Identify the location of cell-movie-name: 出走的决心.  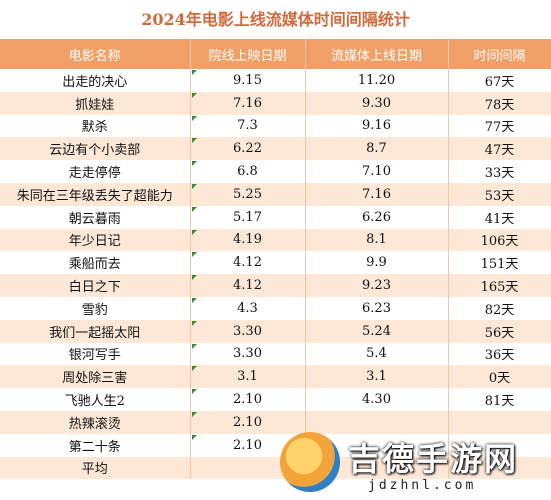
(95, 80).